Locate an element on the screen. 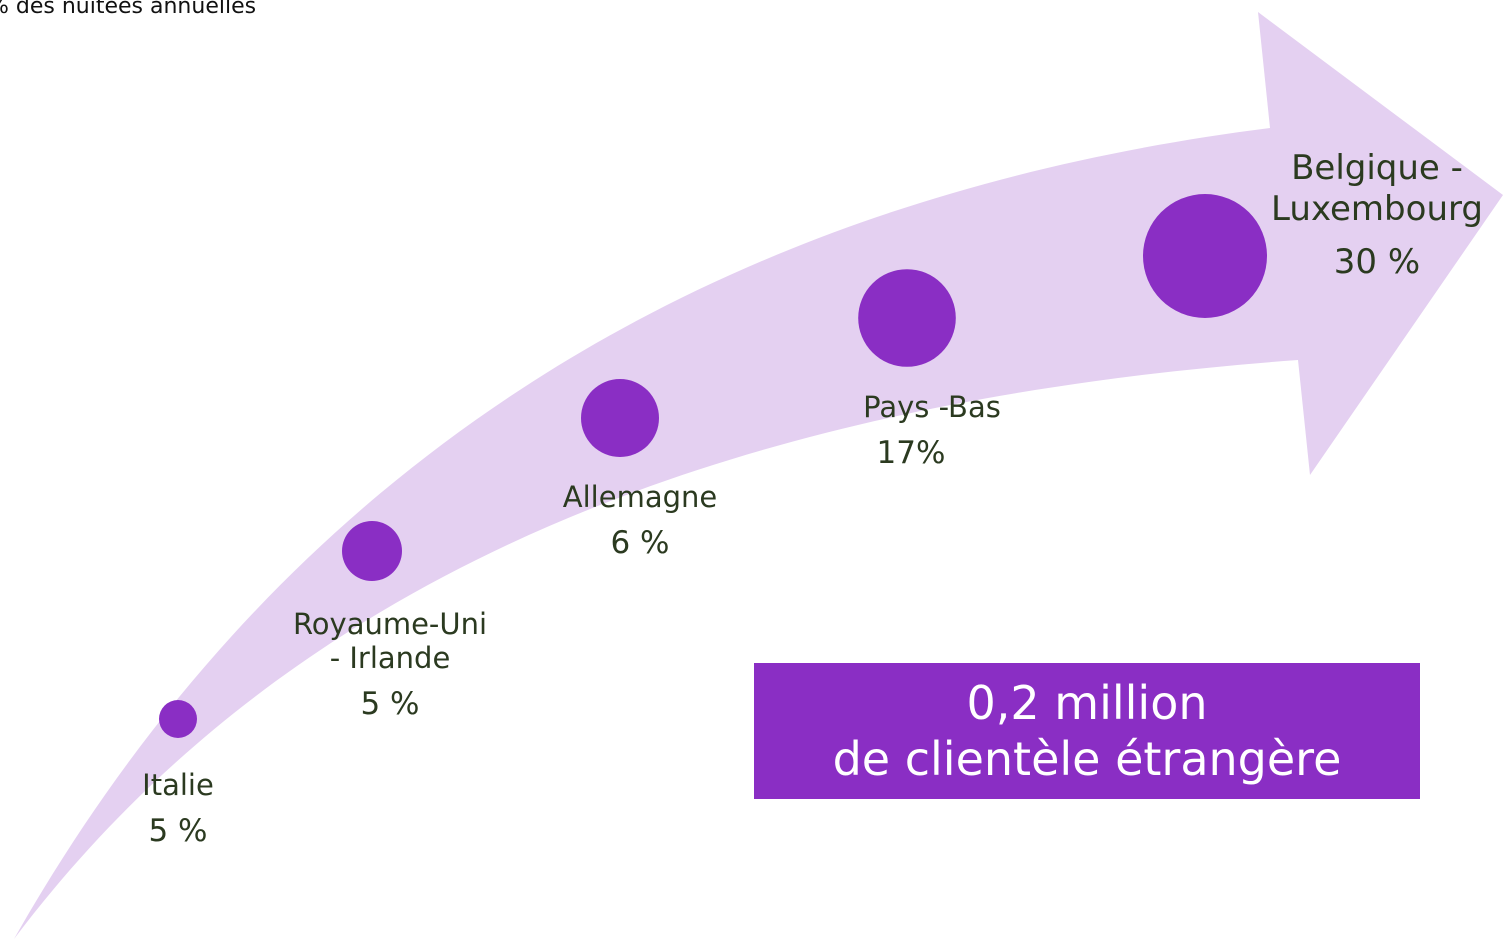 The width and height of the screenshot is (1503, 939). country-name-line: Luxembourg is located at coordinates (1377, 209).